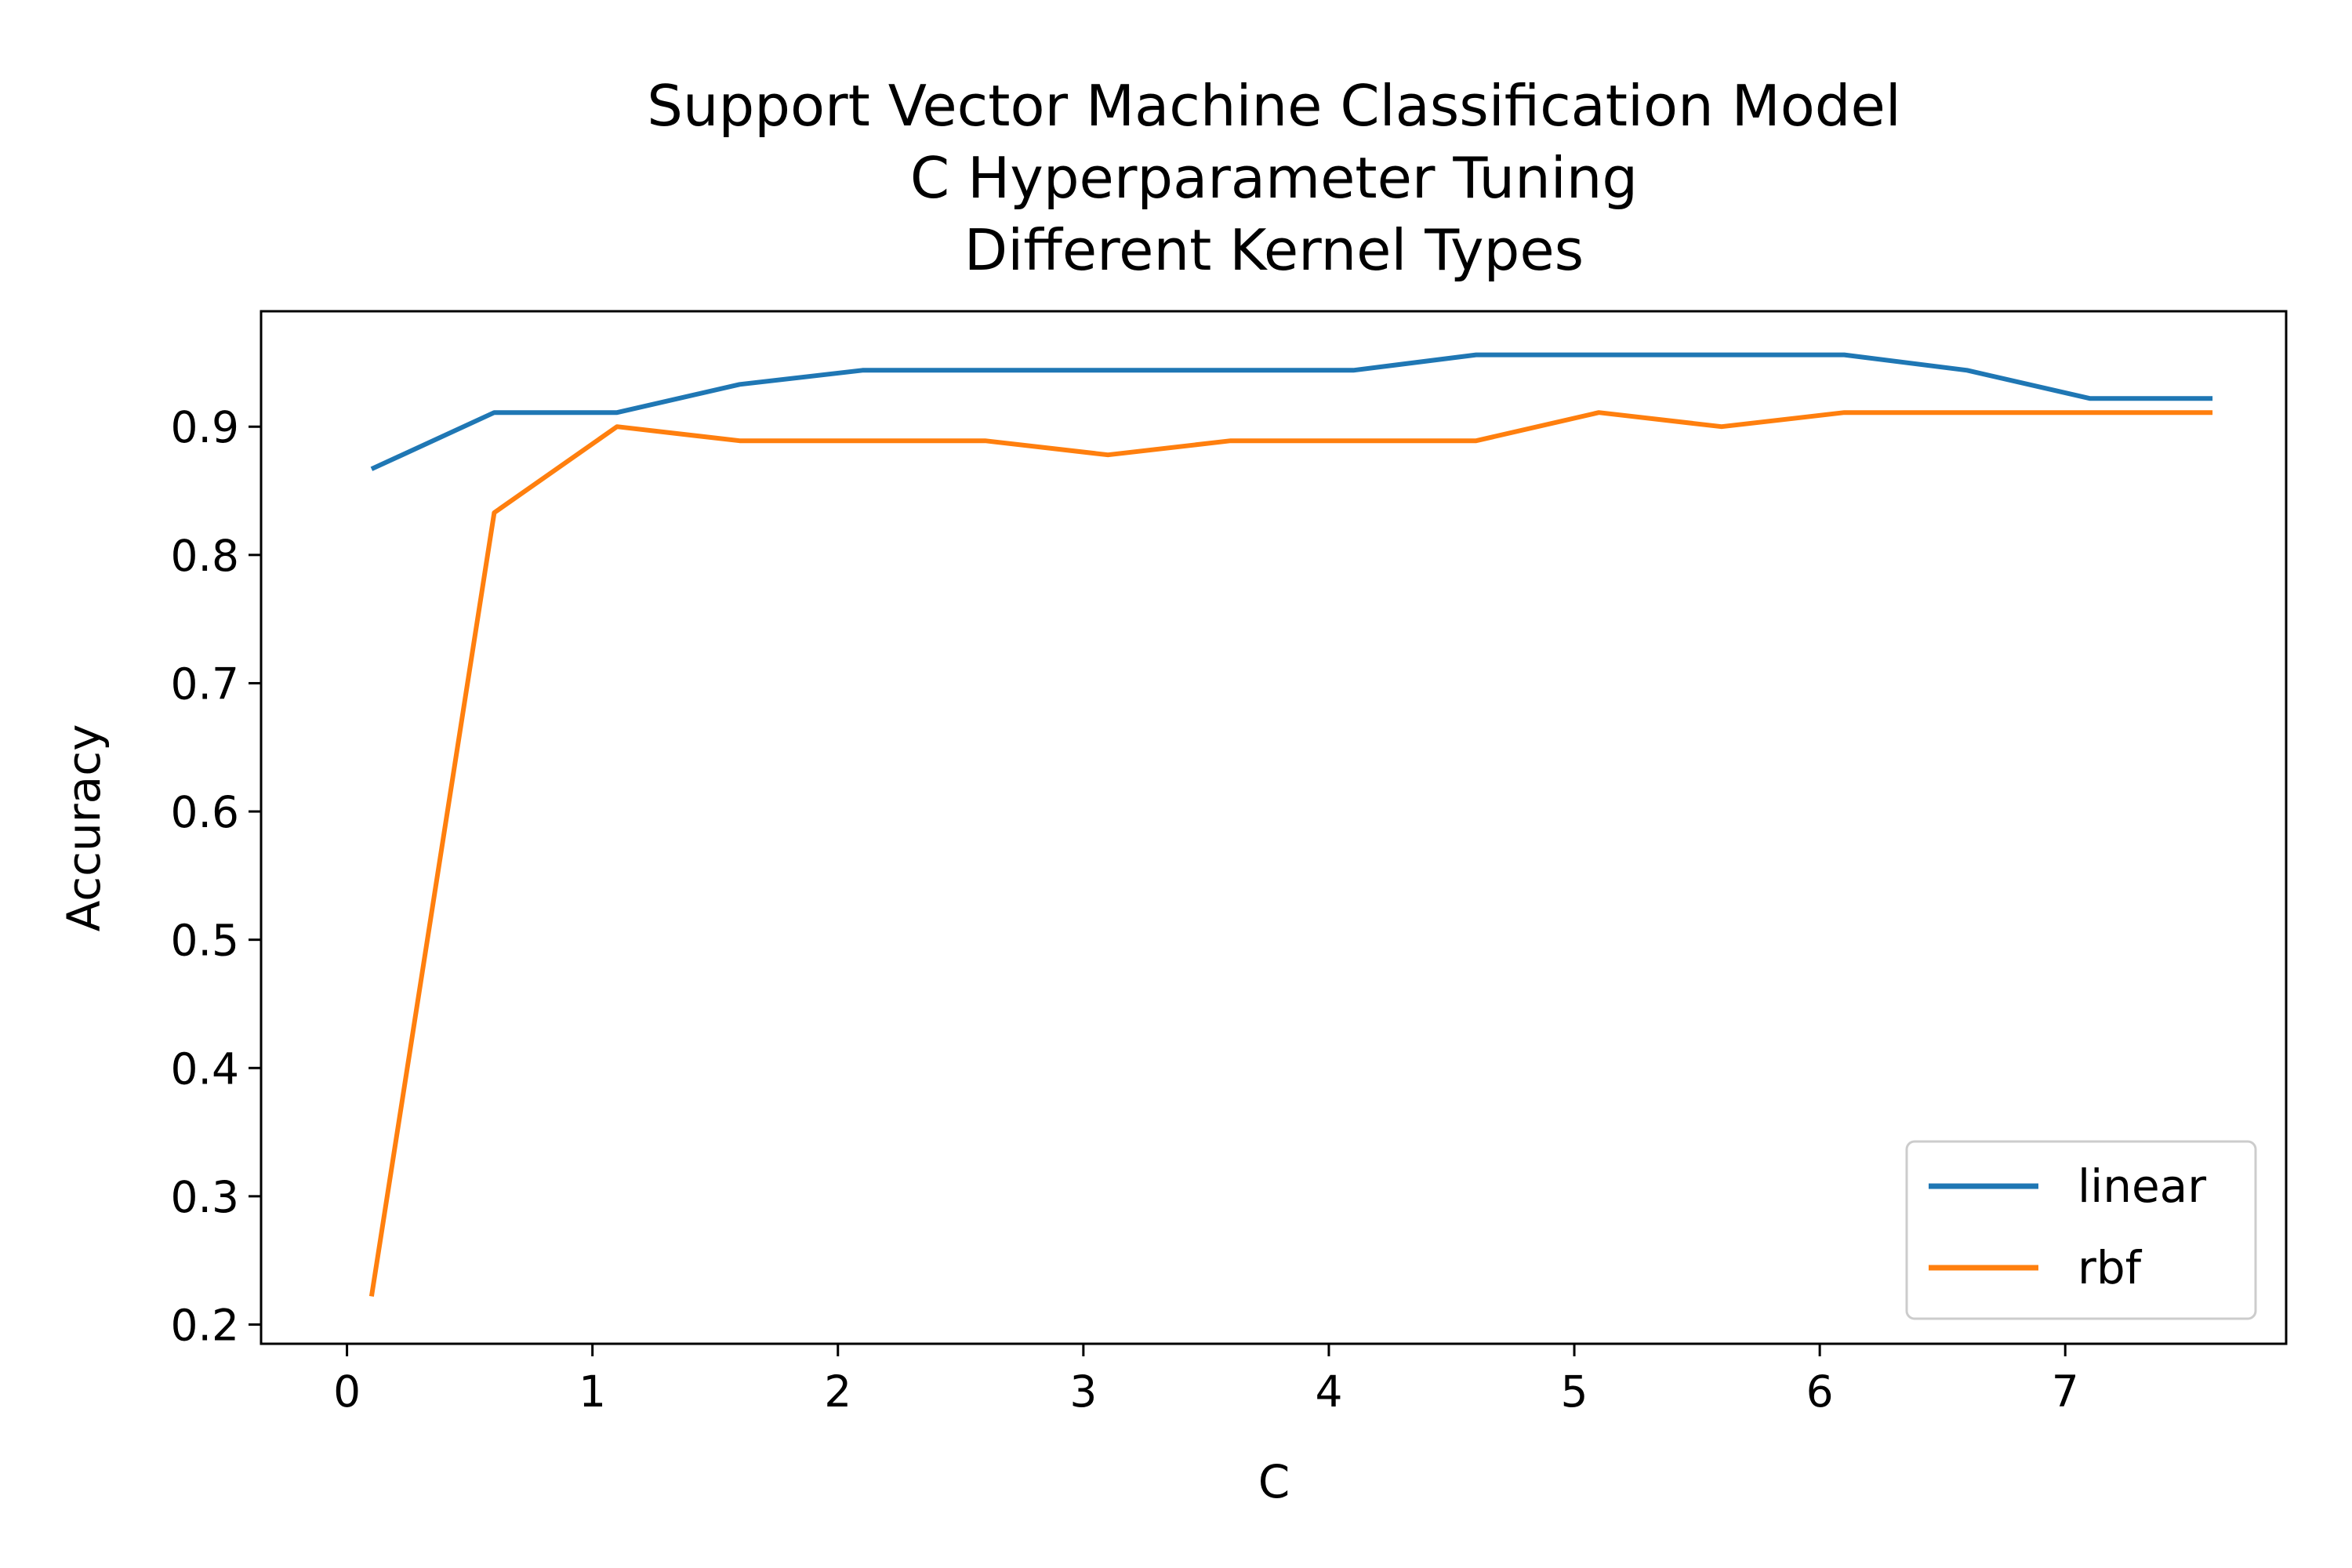  I want to click on y-tick-label: 0.6, so click(205, 812).